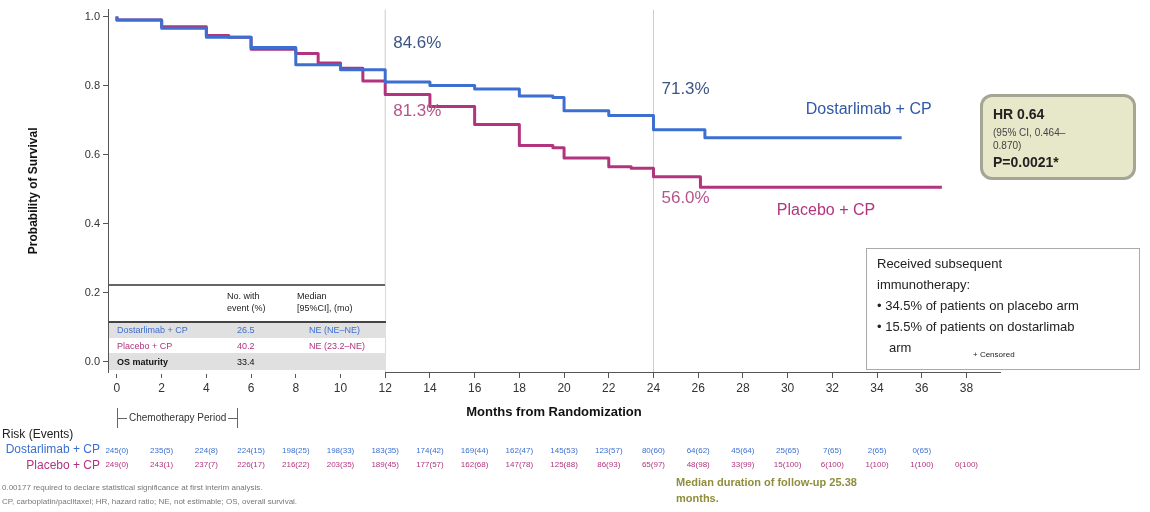  Describe the element at coordinates (430, 451) in the screenshot. I see `text: 174(42)` at that location.